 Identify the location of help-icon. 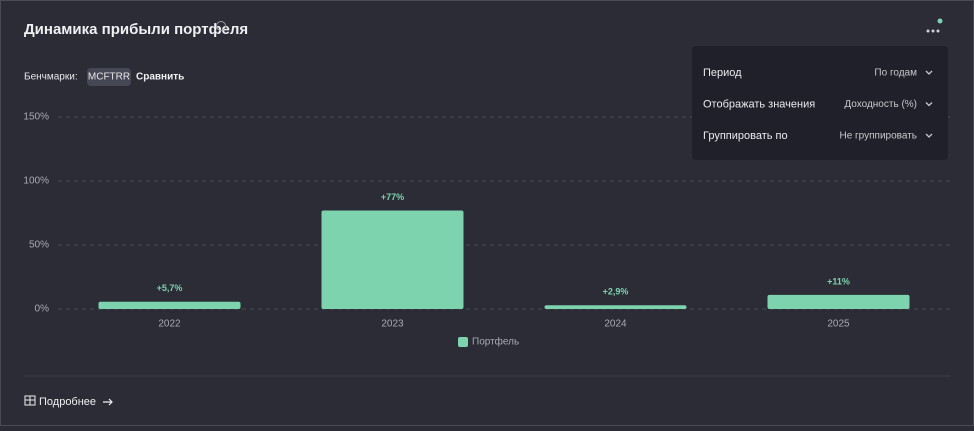
(221, 26).